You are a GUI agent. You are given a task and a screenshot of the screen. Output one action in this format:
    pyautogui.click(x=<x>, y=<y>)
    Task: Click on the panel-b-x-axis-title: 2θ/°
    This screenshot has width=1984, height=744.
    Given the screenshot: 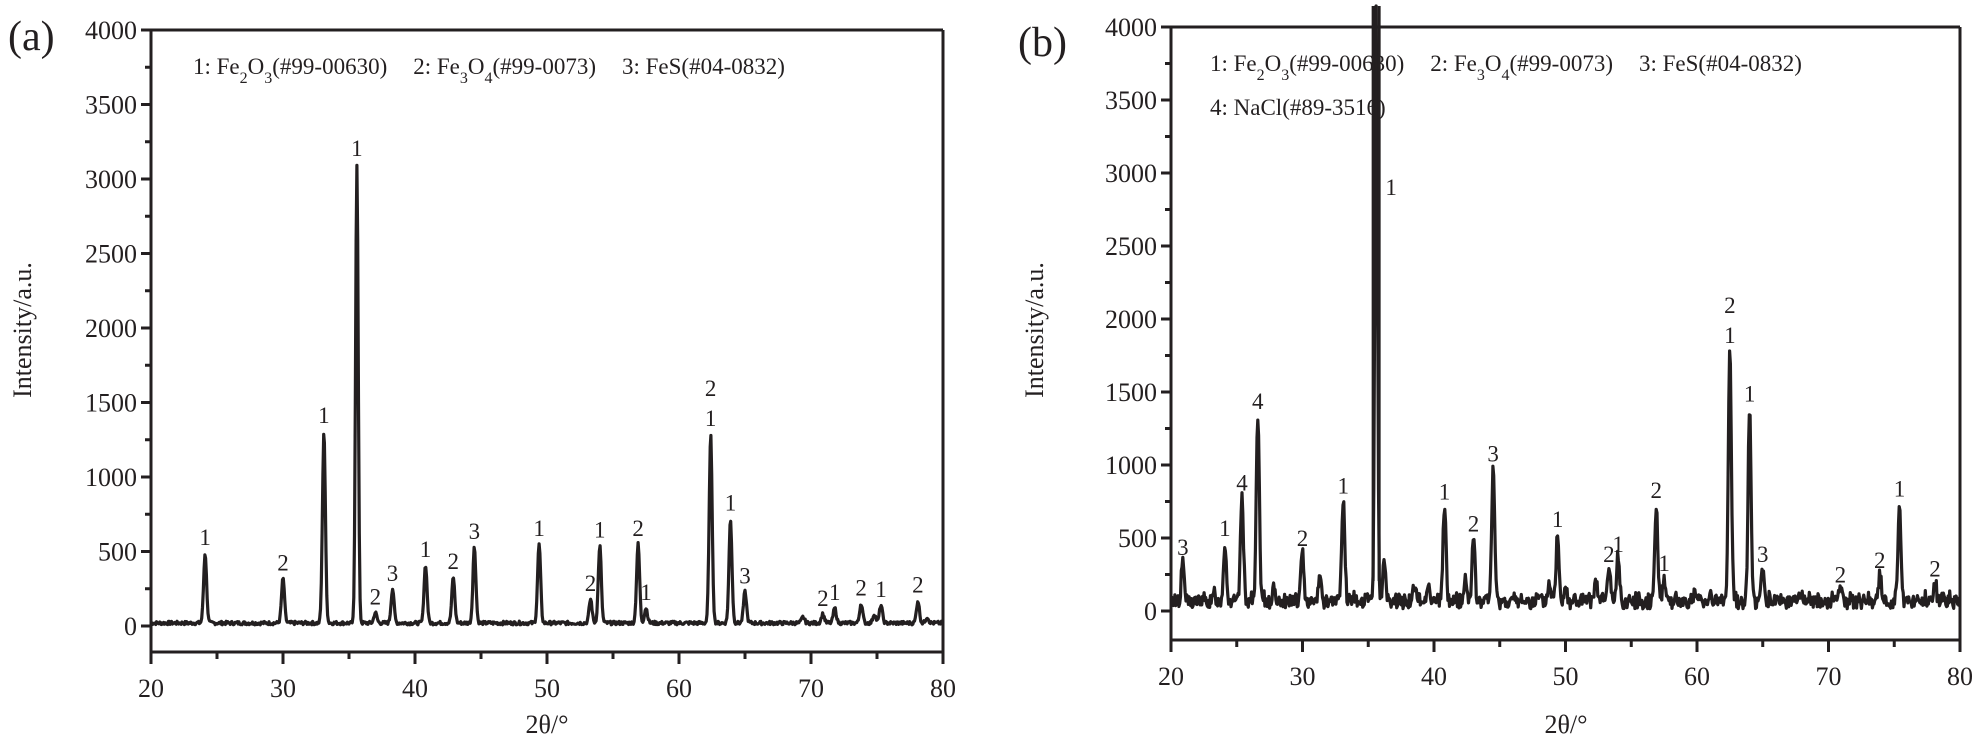 What is the action you would take?
    pyautogui.click(x=1565, y=724)
    